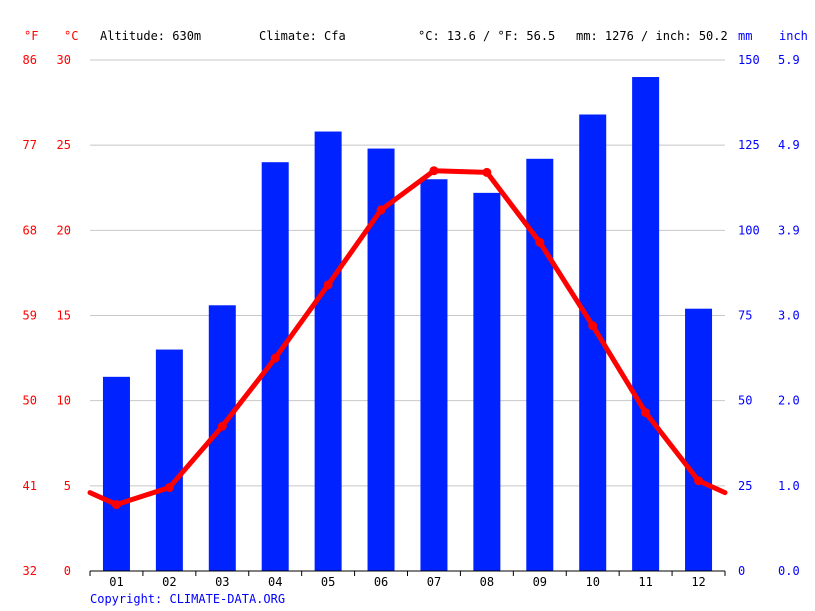 The width and height of the screenshot is (815, 611). Describe the element at coordinates (30, 230) in the screenshot. I see `fahrenheit-tick-label: 68` at that location.